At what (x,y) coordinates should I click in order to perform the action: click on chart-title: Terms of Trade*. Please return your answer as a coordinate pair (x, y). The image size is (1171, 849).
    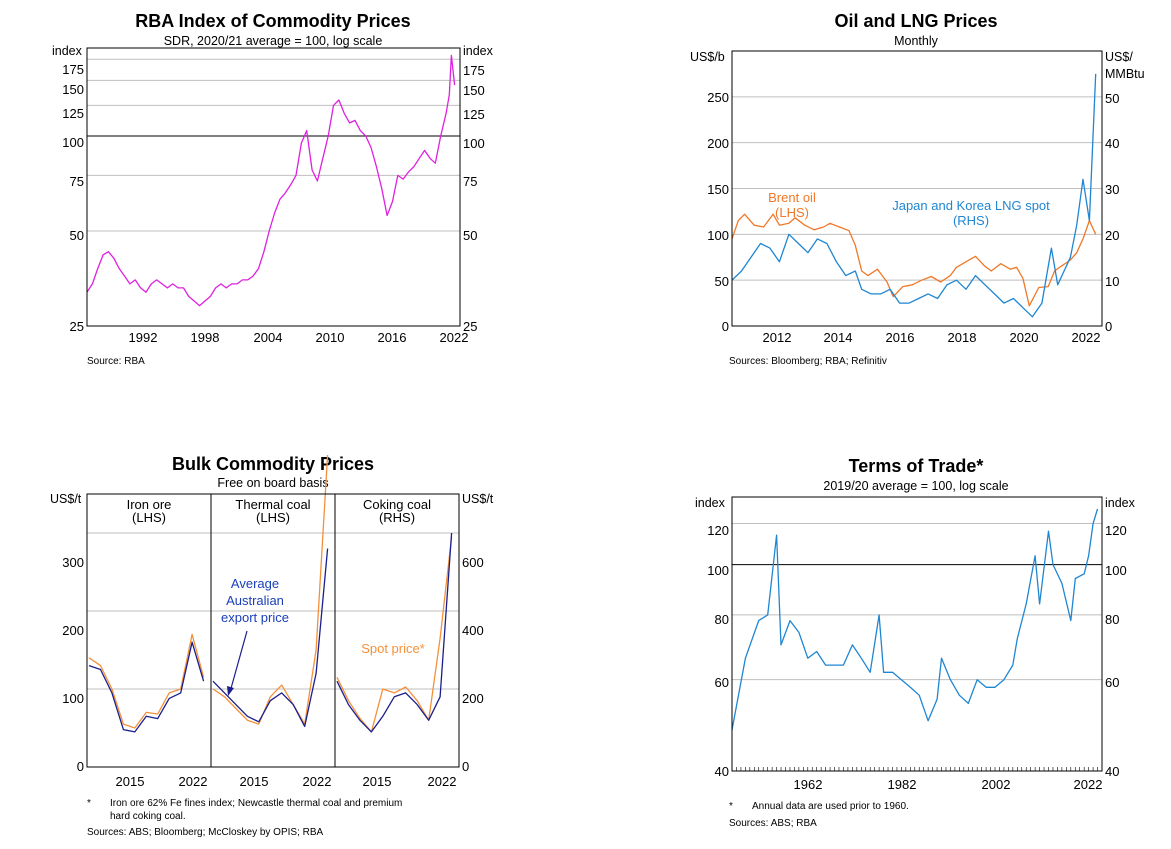
    Looking at the image, I should click on (916, 466).